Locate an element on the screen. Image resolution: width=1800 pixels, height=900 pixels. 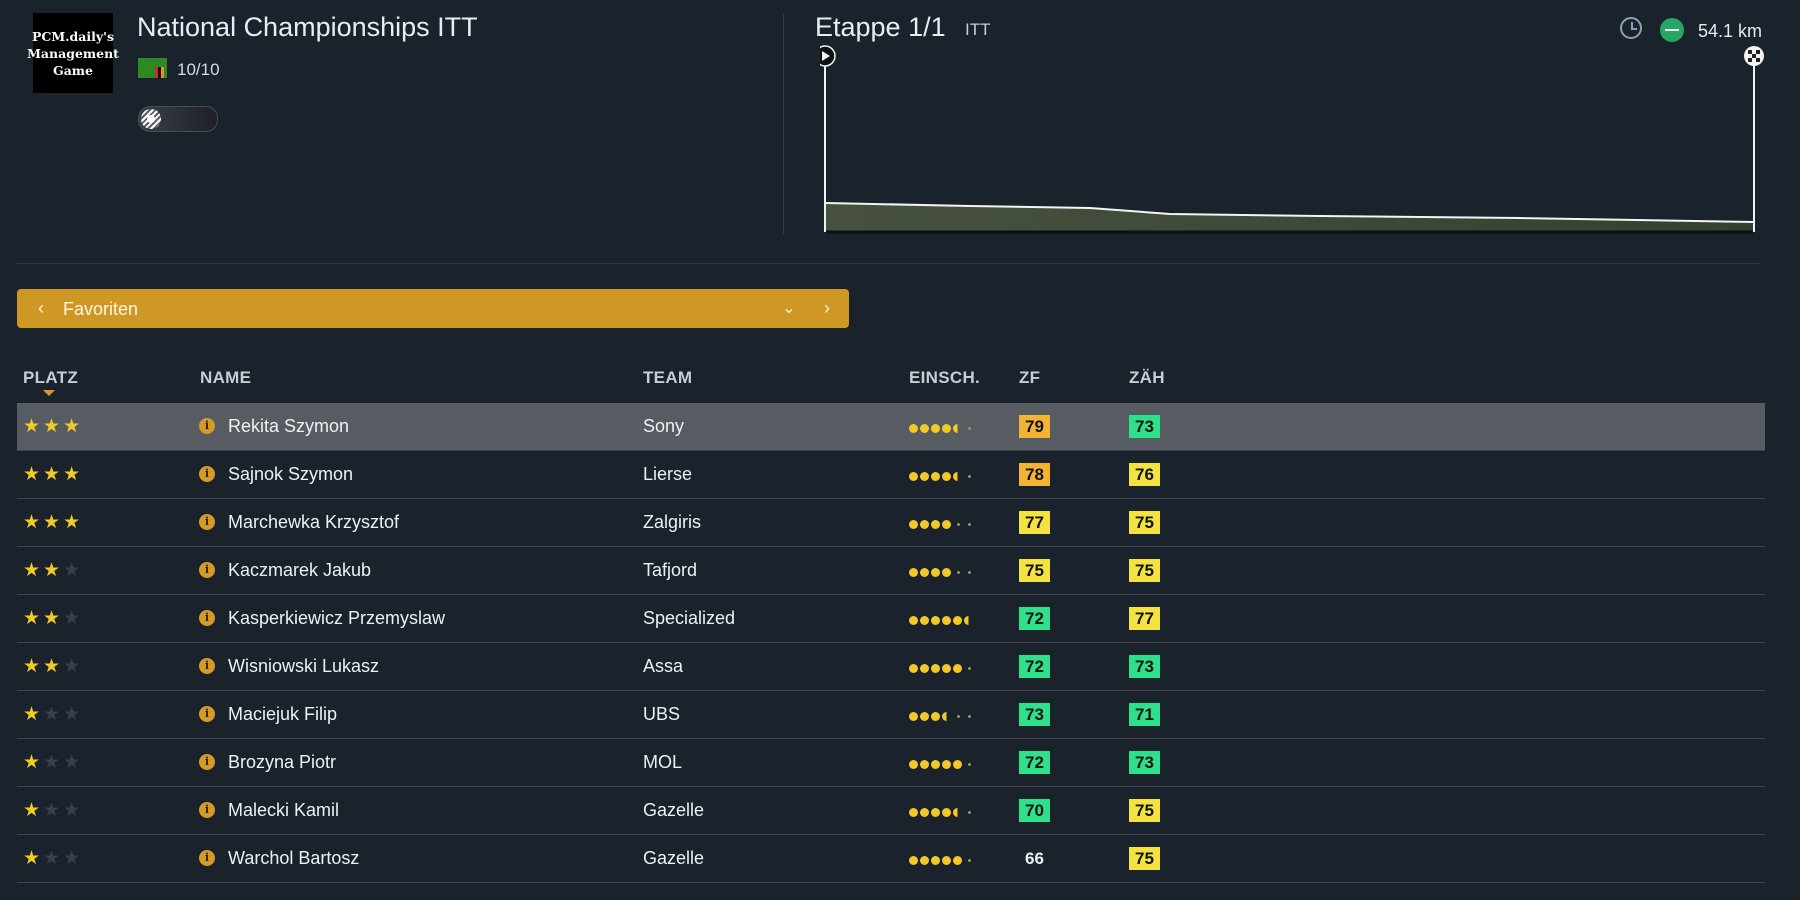
table-row: ★ ★ ★ i Warchol Bartosz Gazelle 66 75 is located at coordinates (891, 859).